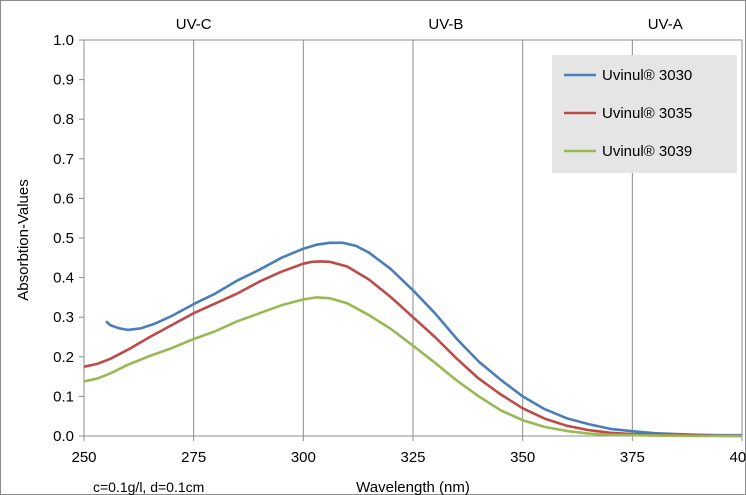  Describe the element at coordinates (63, 278) in the screenshot. I see `y-tick-label: 0.4` at that location.